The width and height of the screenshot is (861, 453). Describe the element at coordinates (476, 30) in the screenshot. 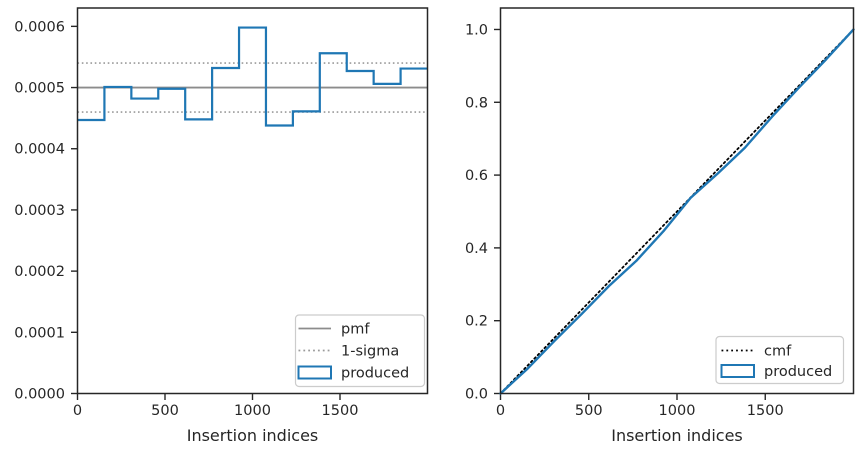

I see `y-tick-label: 1.0` at that location.